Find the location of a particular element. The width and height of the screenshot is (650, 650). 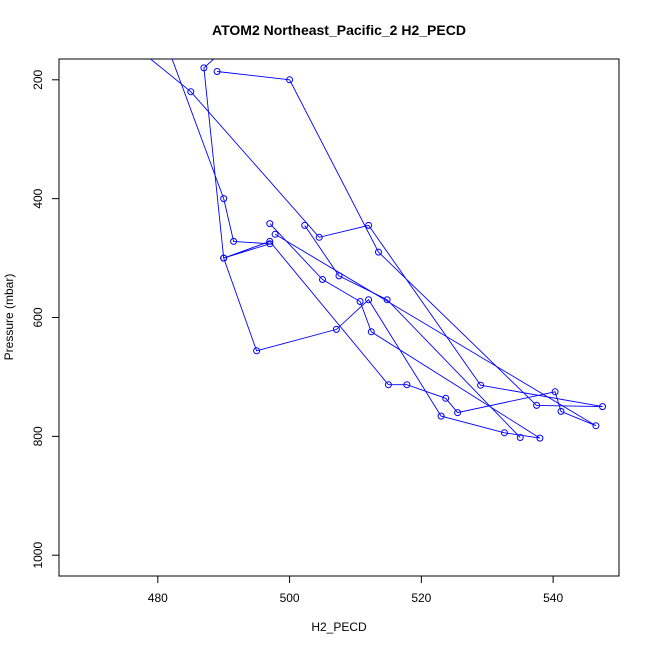

y-axis-label: Pressure (mbar) is located at coordinates (9, 317).